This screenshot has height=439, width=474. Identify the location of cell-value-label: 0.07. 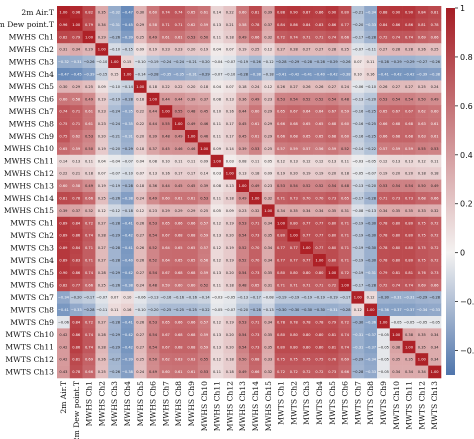
(230, 87).